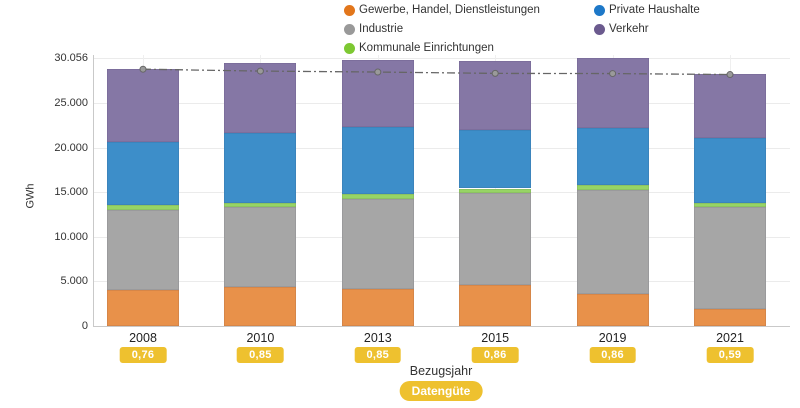 The image size is (800, 408). I want to click on legend-item-4: Kommunale Einrichtungen, so click(457, 48).